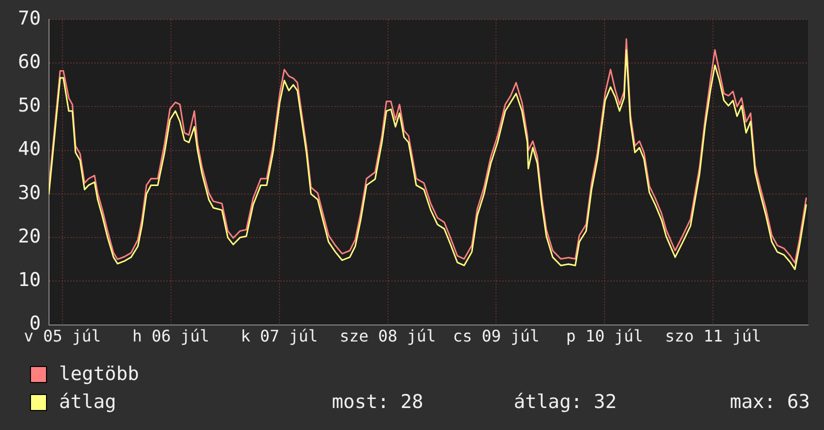 The image size is (824, 430). Describe the element at coordinates (605, 336) in the screenshot. I see `x-tick-label: p 10 júl` at that location.